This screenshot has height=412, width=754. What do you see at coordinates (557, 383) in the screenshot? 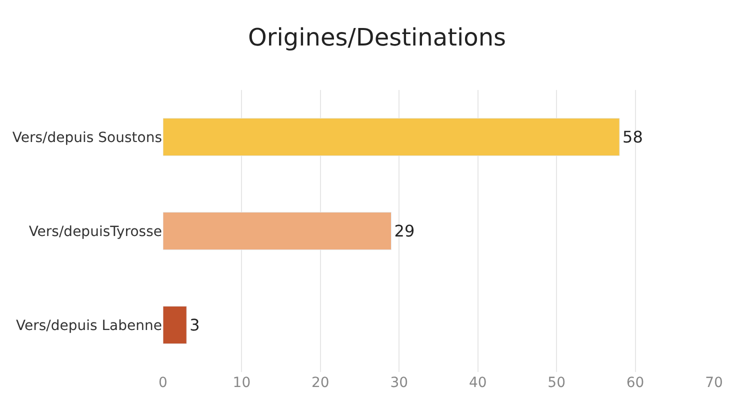
I see `x-tick-label: 50` at bounding box center [557, 383].